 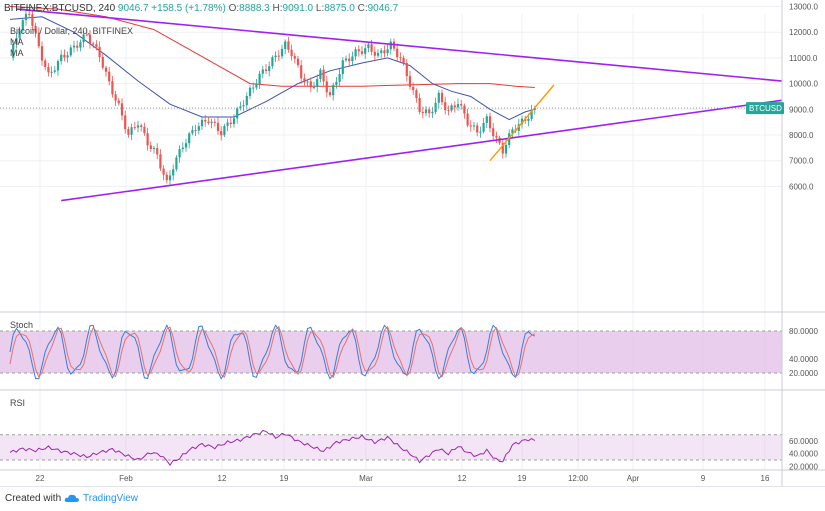 I want to click on time-tick-label: Apr, so click(x=633, y=478).